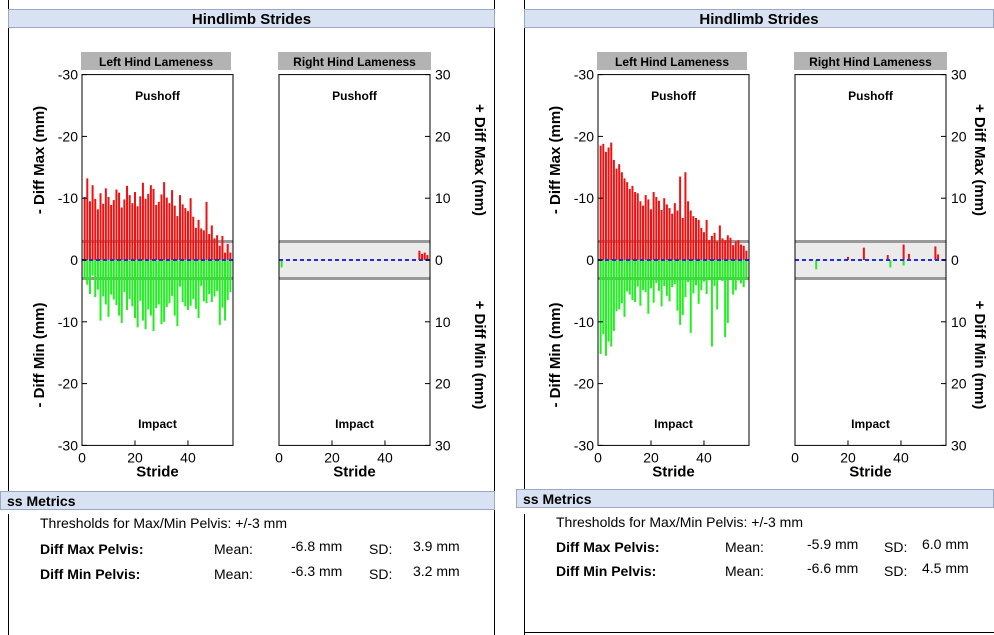 The image size is (994, 635). I want to click on diff-max-sd-value: 3.9 mm, so click(436, 546).